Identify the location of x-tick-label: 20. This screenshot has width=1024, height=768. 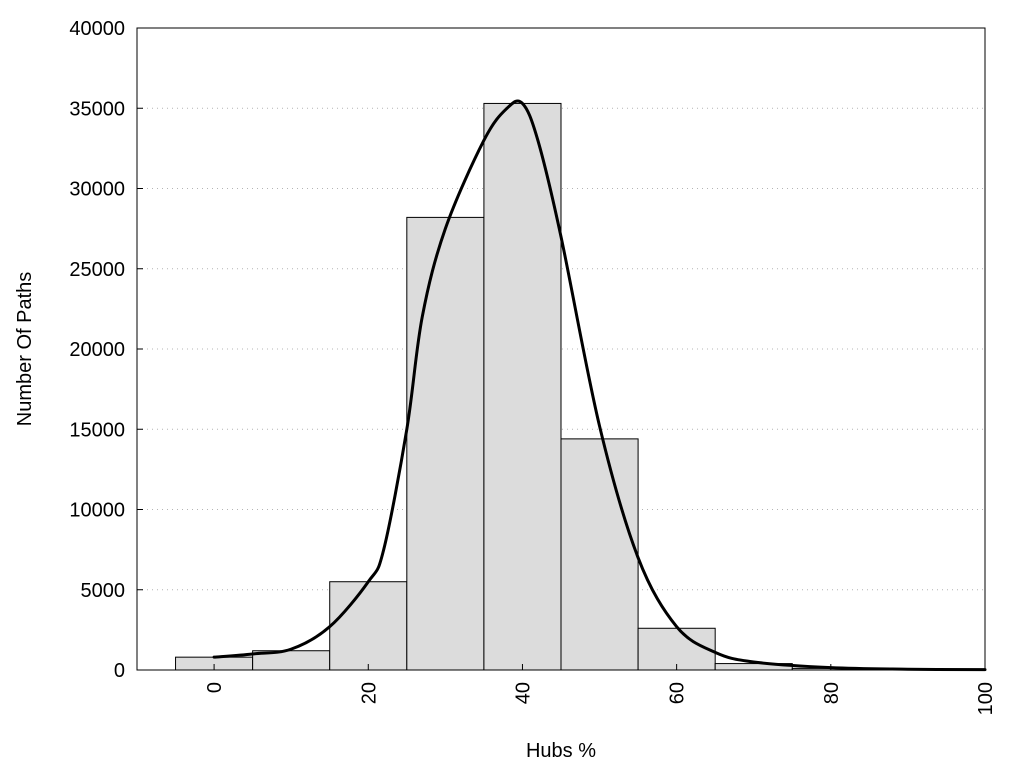
(369, 693).